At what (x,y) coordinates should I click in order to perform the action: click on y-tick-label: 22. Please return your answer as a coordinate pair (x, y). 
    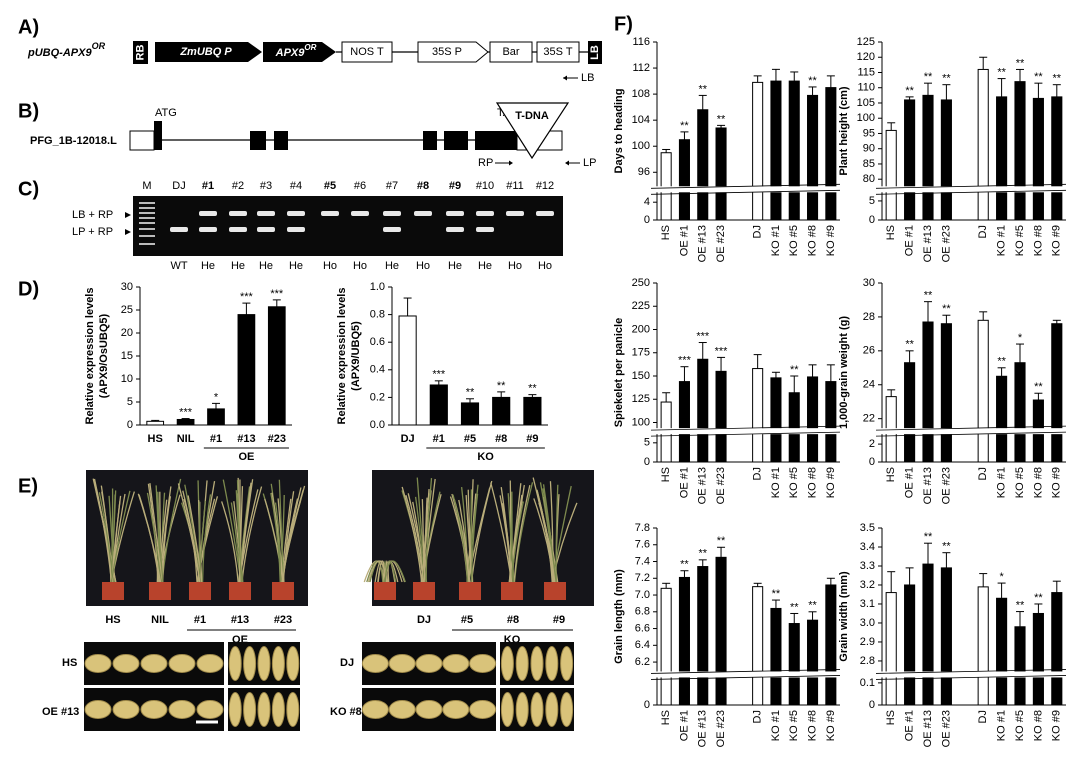
    Looking at the image, I should click on (869, 419).